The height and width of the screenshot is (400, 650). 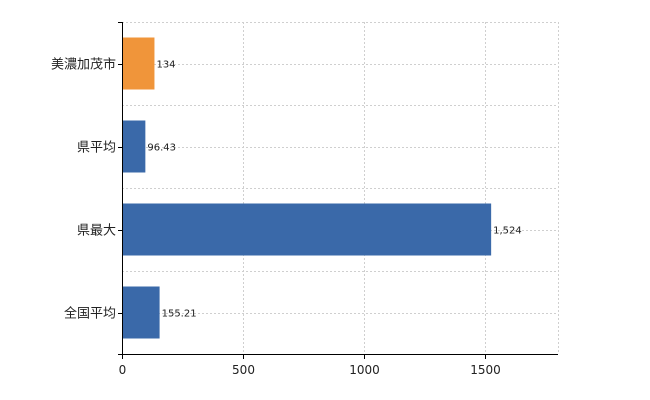 I want to click on data-label-1: 96.43, so click(x=161, y=148).